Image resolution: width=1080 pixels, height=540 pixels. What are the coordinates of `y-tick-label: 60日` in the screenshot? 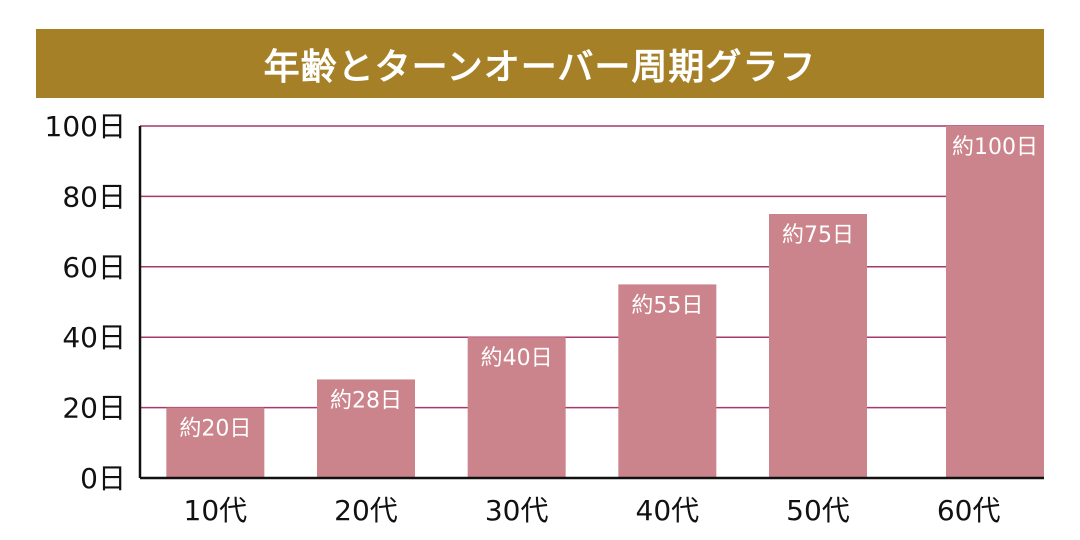 It's located at (94, 267).